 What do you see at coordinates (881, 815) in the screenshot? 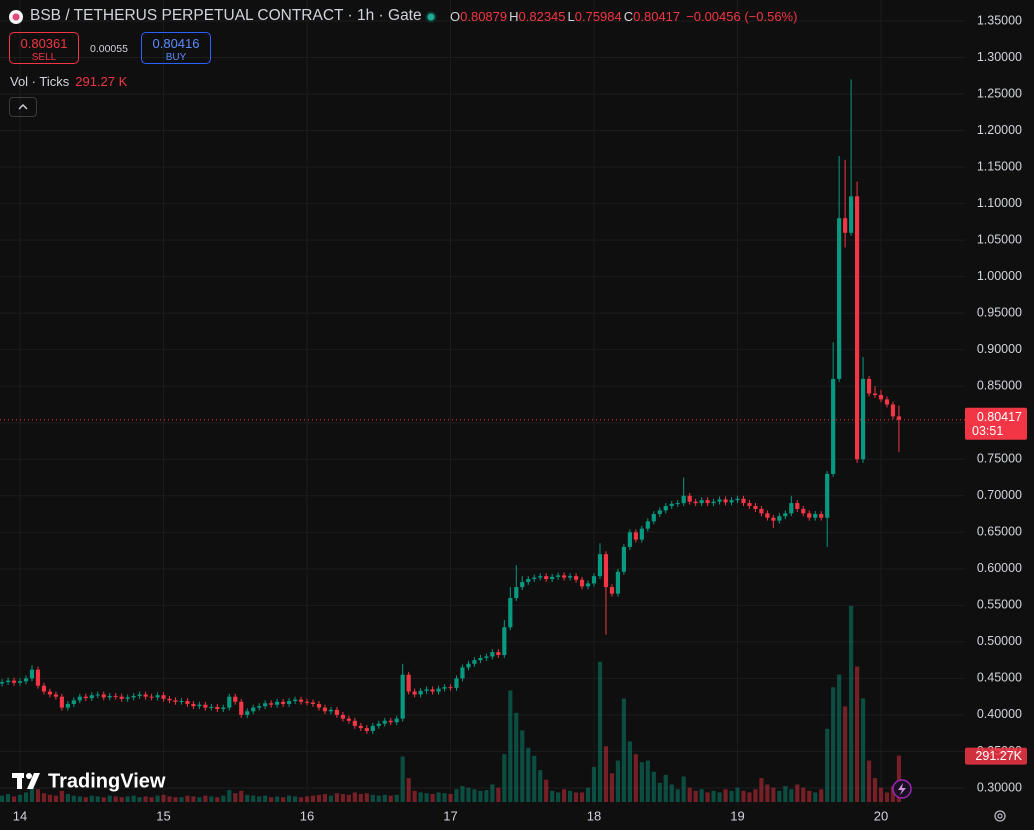
I see `x-tick-label: 20` at bounding box center [881, 815].